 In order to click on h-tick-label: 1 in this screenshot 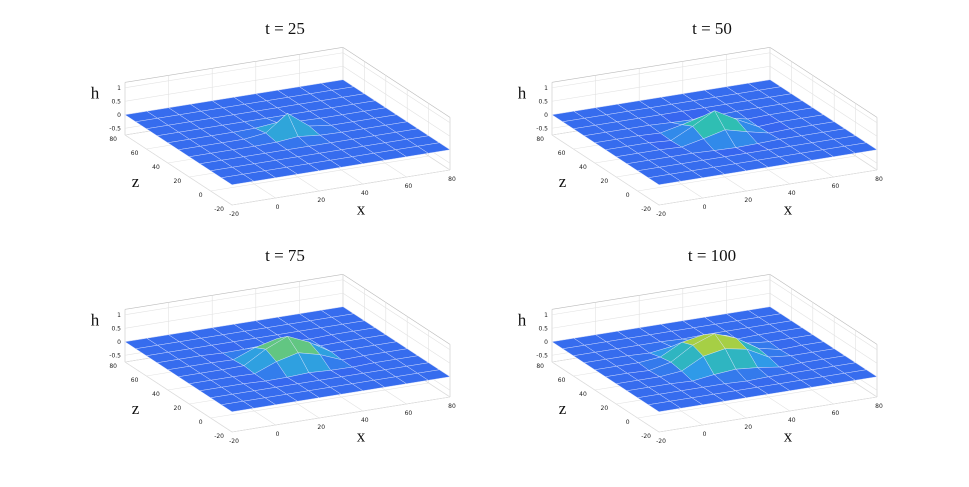, I will do `click(119, 88)`.